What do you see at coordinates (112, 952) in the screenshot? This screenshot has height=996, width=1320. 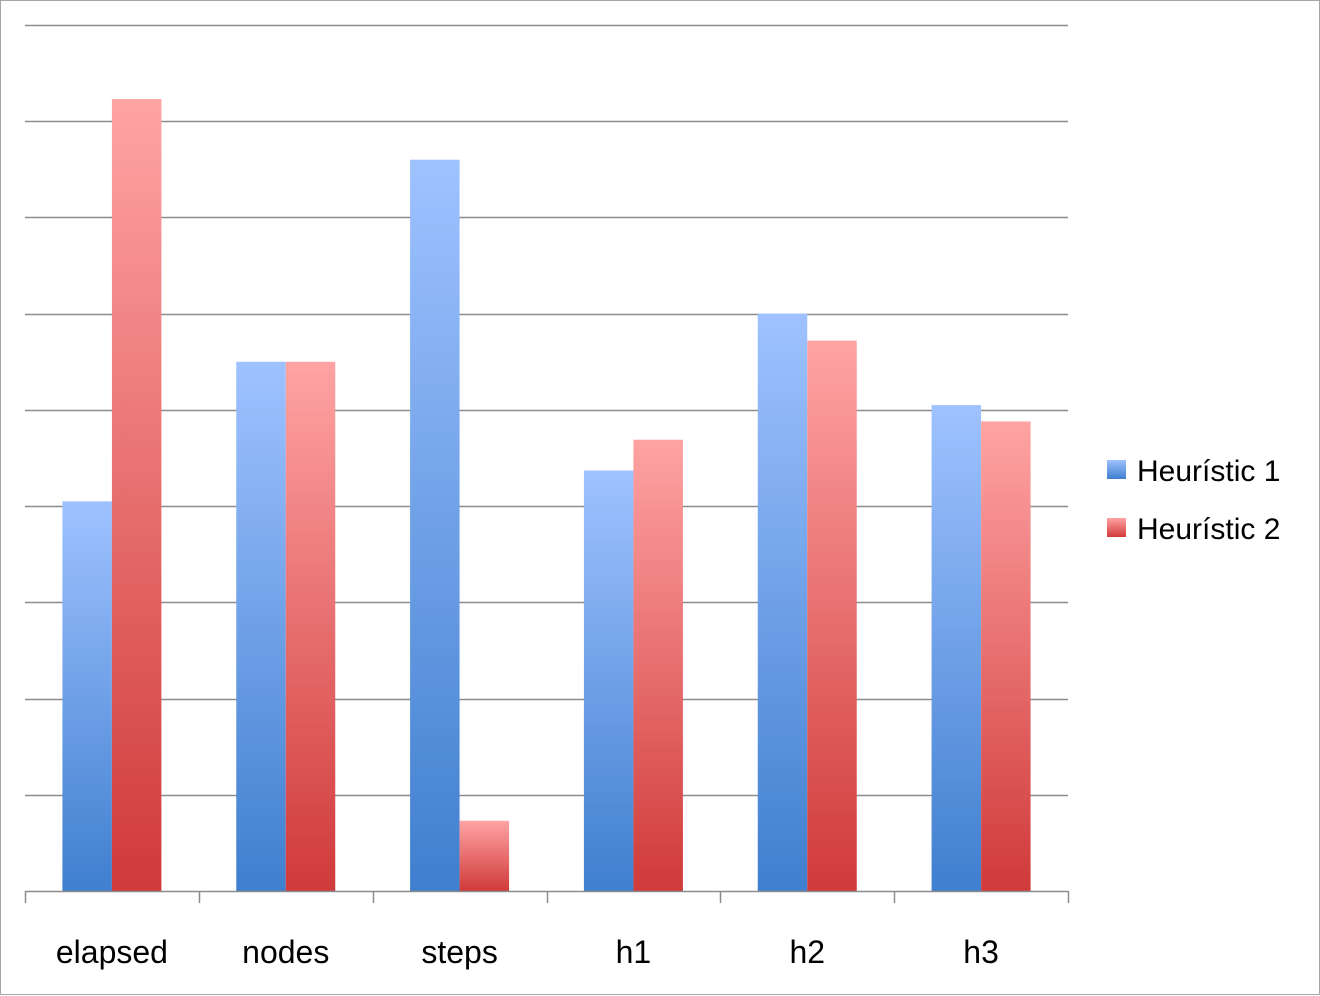 I see `category-label-elapsed: elapsed` at bounding box center [112, 952].